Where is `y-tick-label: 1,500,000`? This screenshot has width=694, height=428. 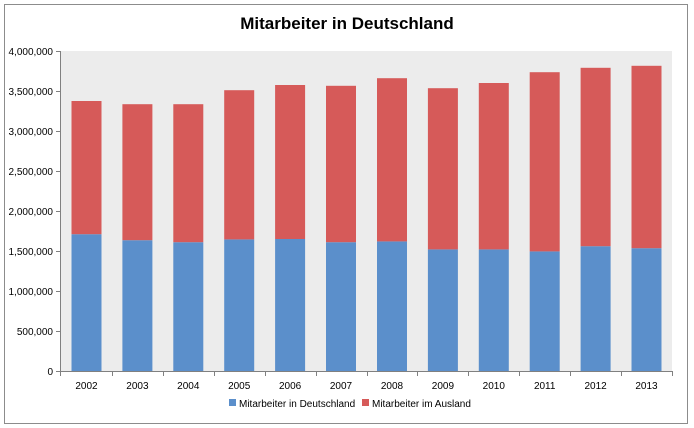
y-tick-label: 1,500,000 is located at coordinates (31, 252).